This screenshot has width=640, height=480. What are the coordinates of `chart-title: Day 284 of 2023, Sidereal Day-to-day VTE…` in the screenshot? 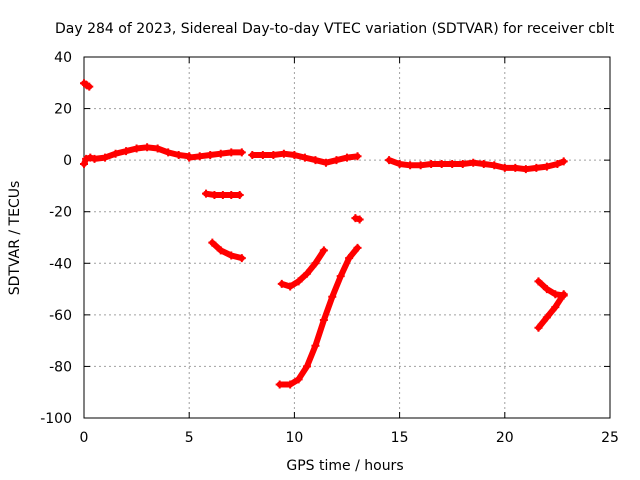 It's located at (335, 29).